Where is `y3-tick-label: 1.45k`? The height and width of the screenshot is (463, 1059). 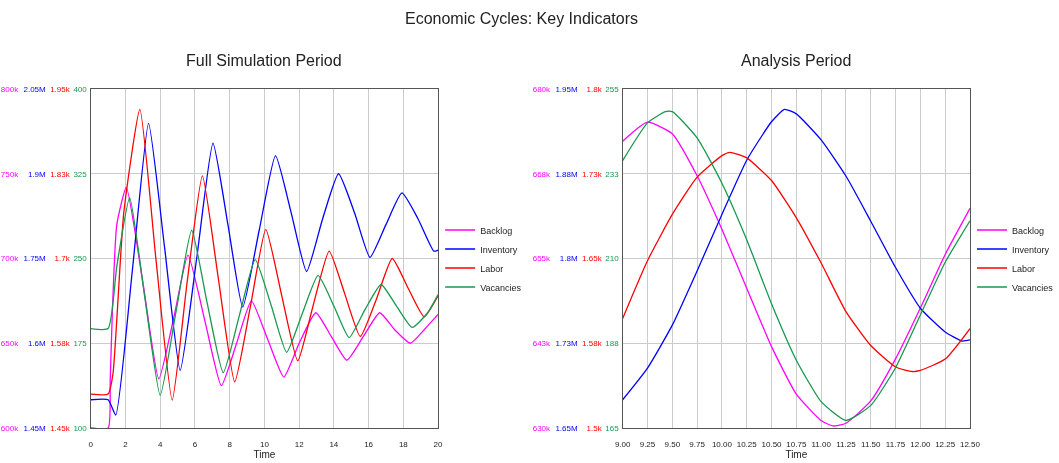 y3-tick-label: 1.45k is located at coordinates (60, 428).